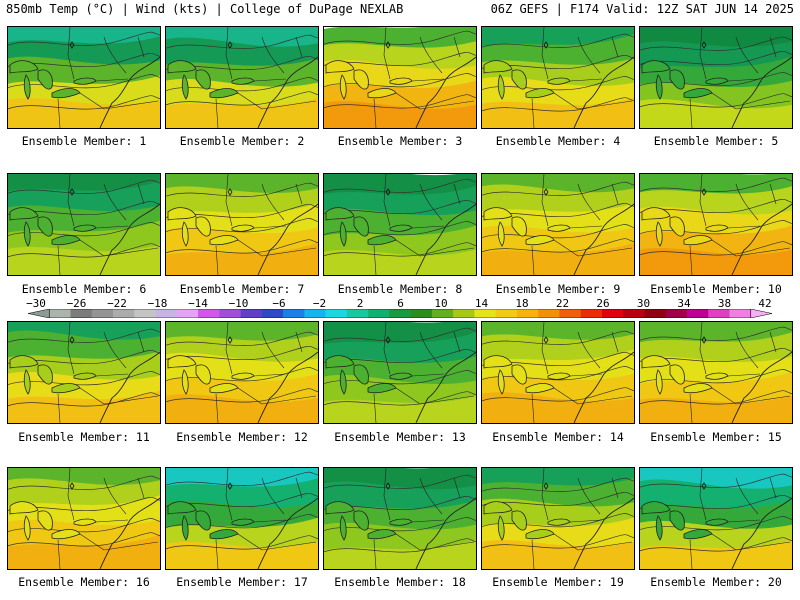  I want to click on ensemble-member-caption: Ensemble Member: 8, so click(400, 289).